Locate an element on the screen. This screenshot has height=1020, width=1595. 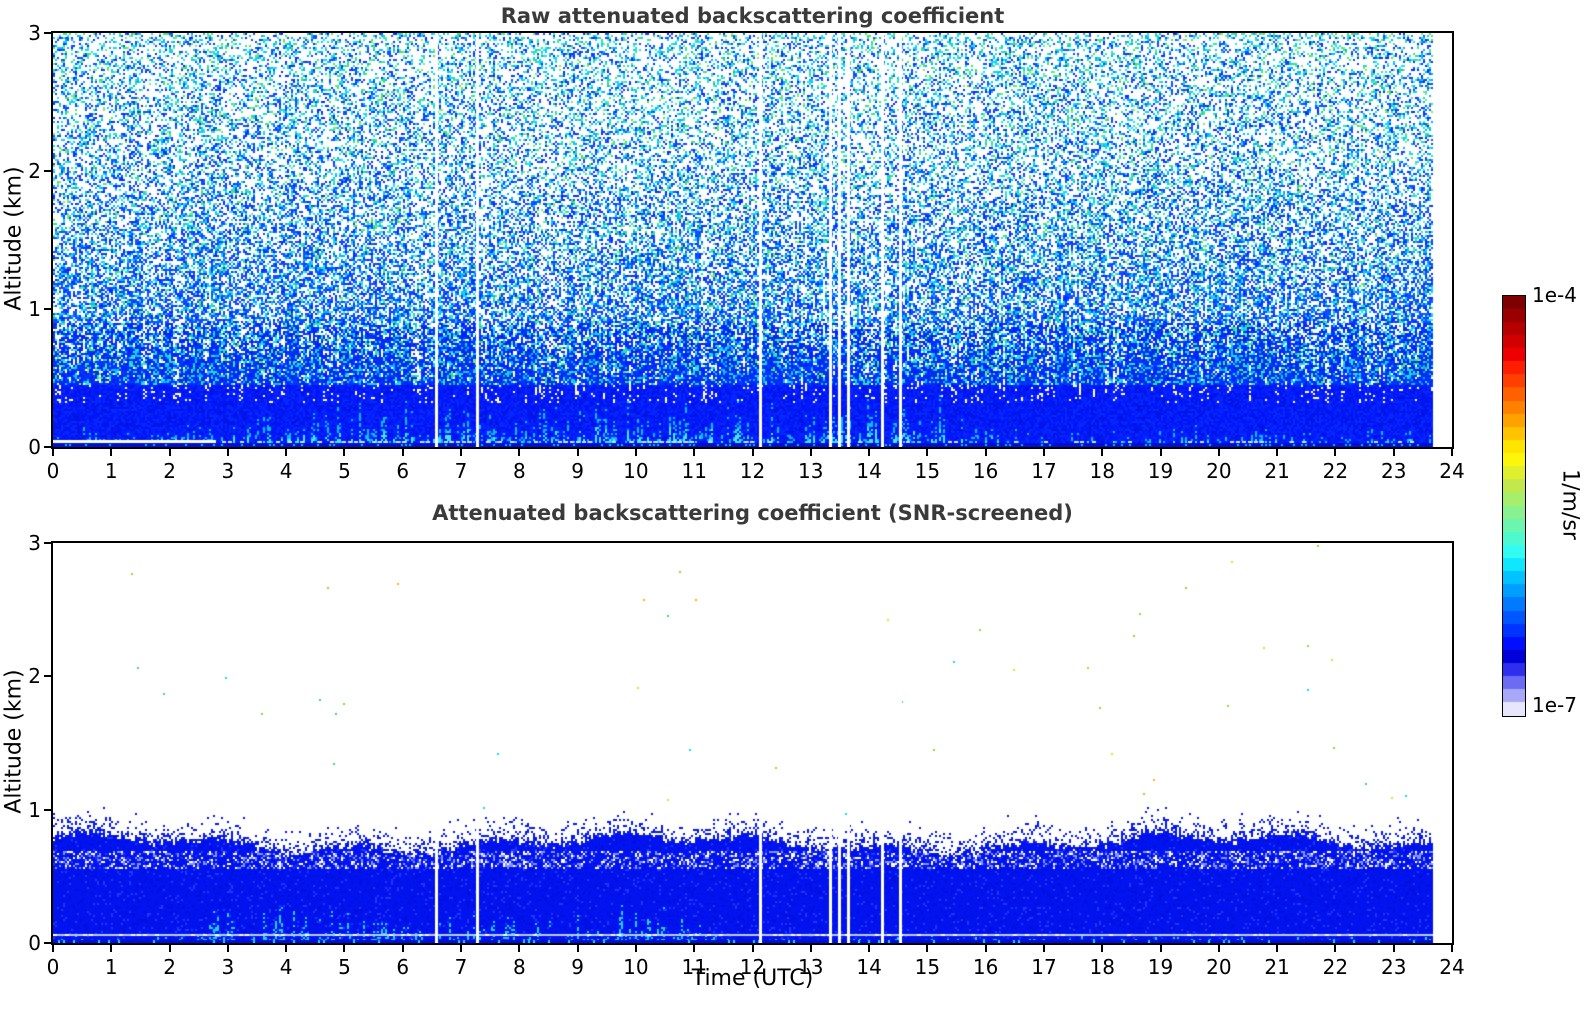
x-tick-label: 3 is located at coordinates (228, 471).